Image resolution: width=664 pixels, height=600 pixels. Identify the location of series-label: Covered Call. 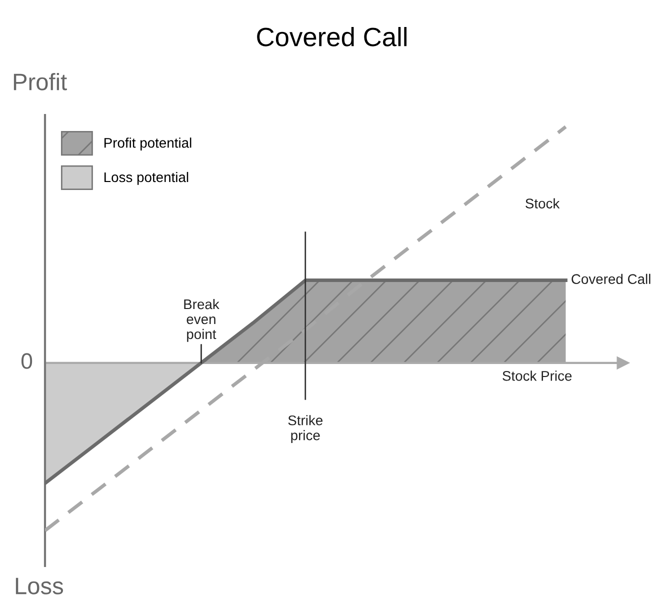
(611, 279).